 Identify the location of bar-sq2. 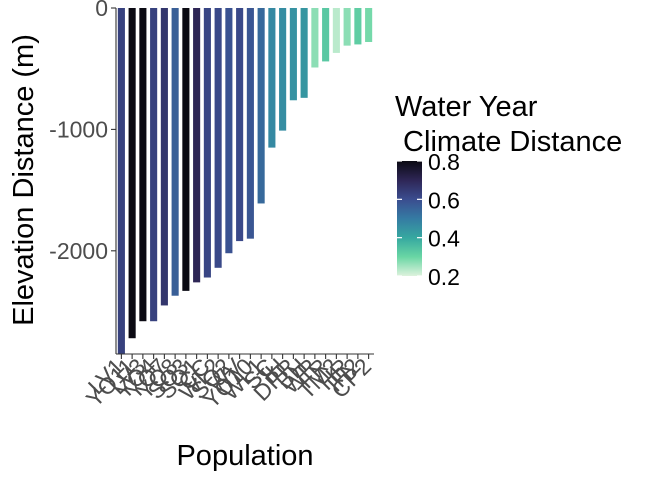
(229, 131).